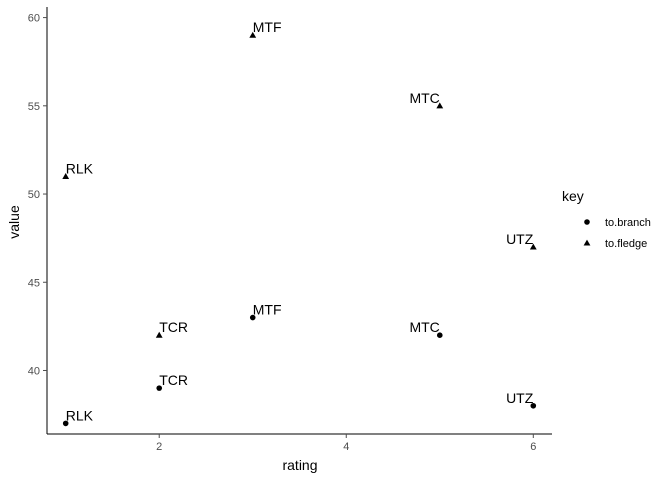 Image resolution: width=672 pixels, height=480 pixels. Describe the element at coordinates (34, 19) in the screenshot. I see `y-tick-label: 60` at that location.